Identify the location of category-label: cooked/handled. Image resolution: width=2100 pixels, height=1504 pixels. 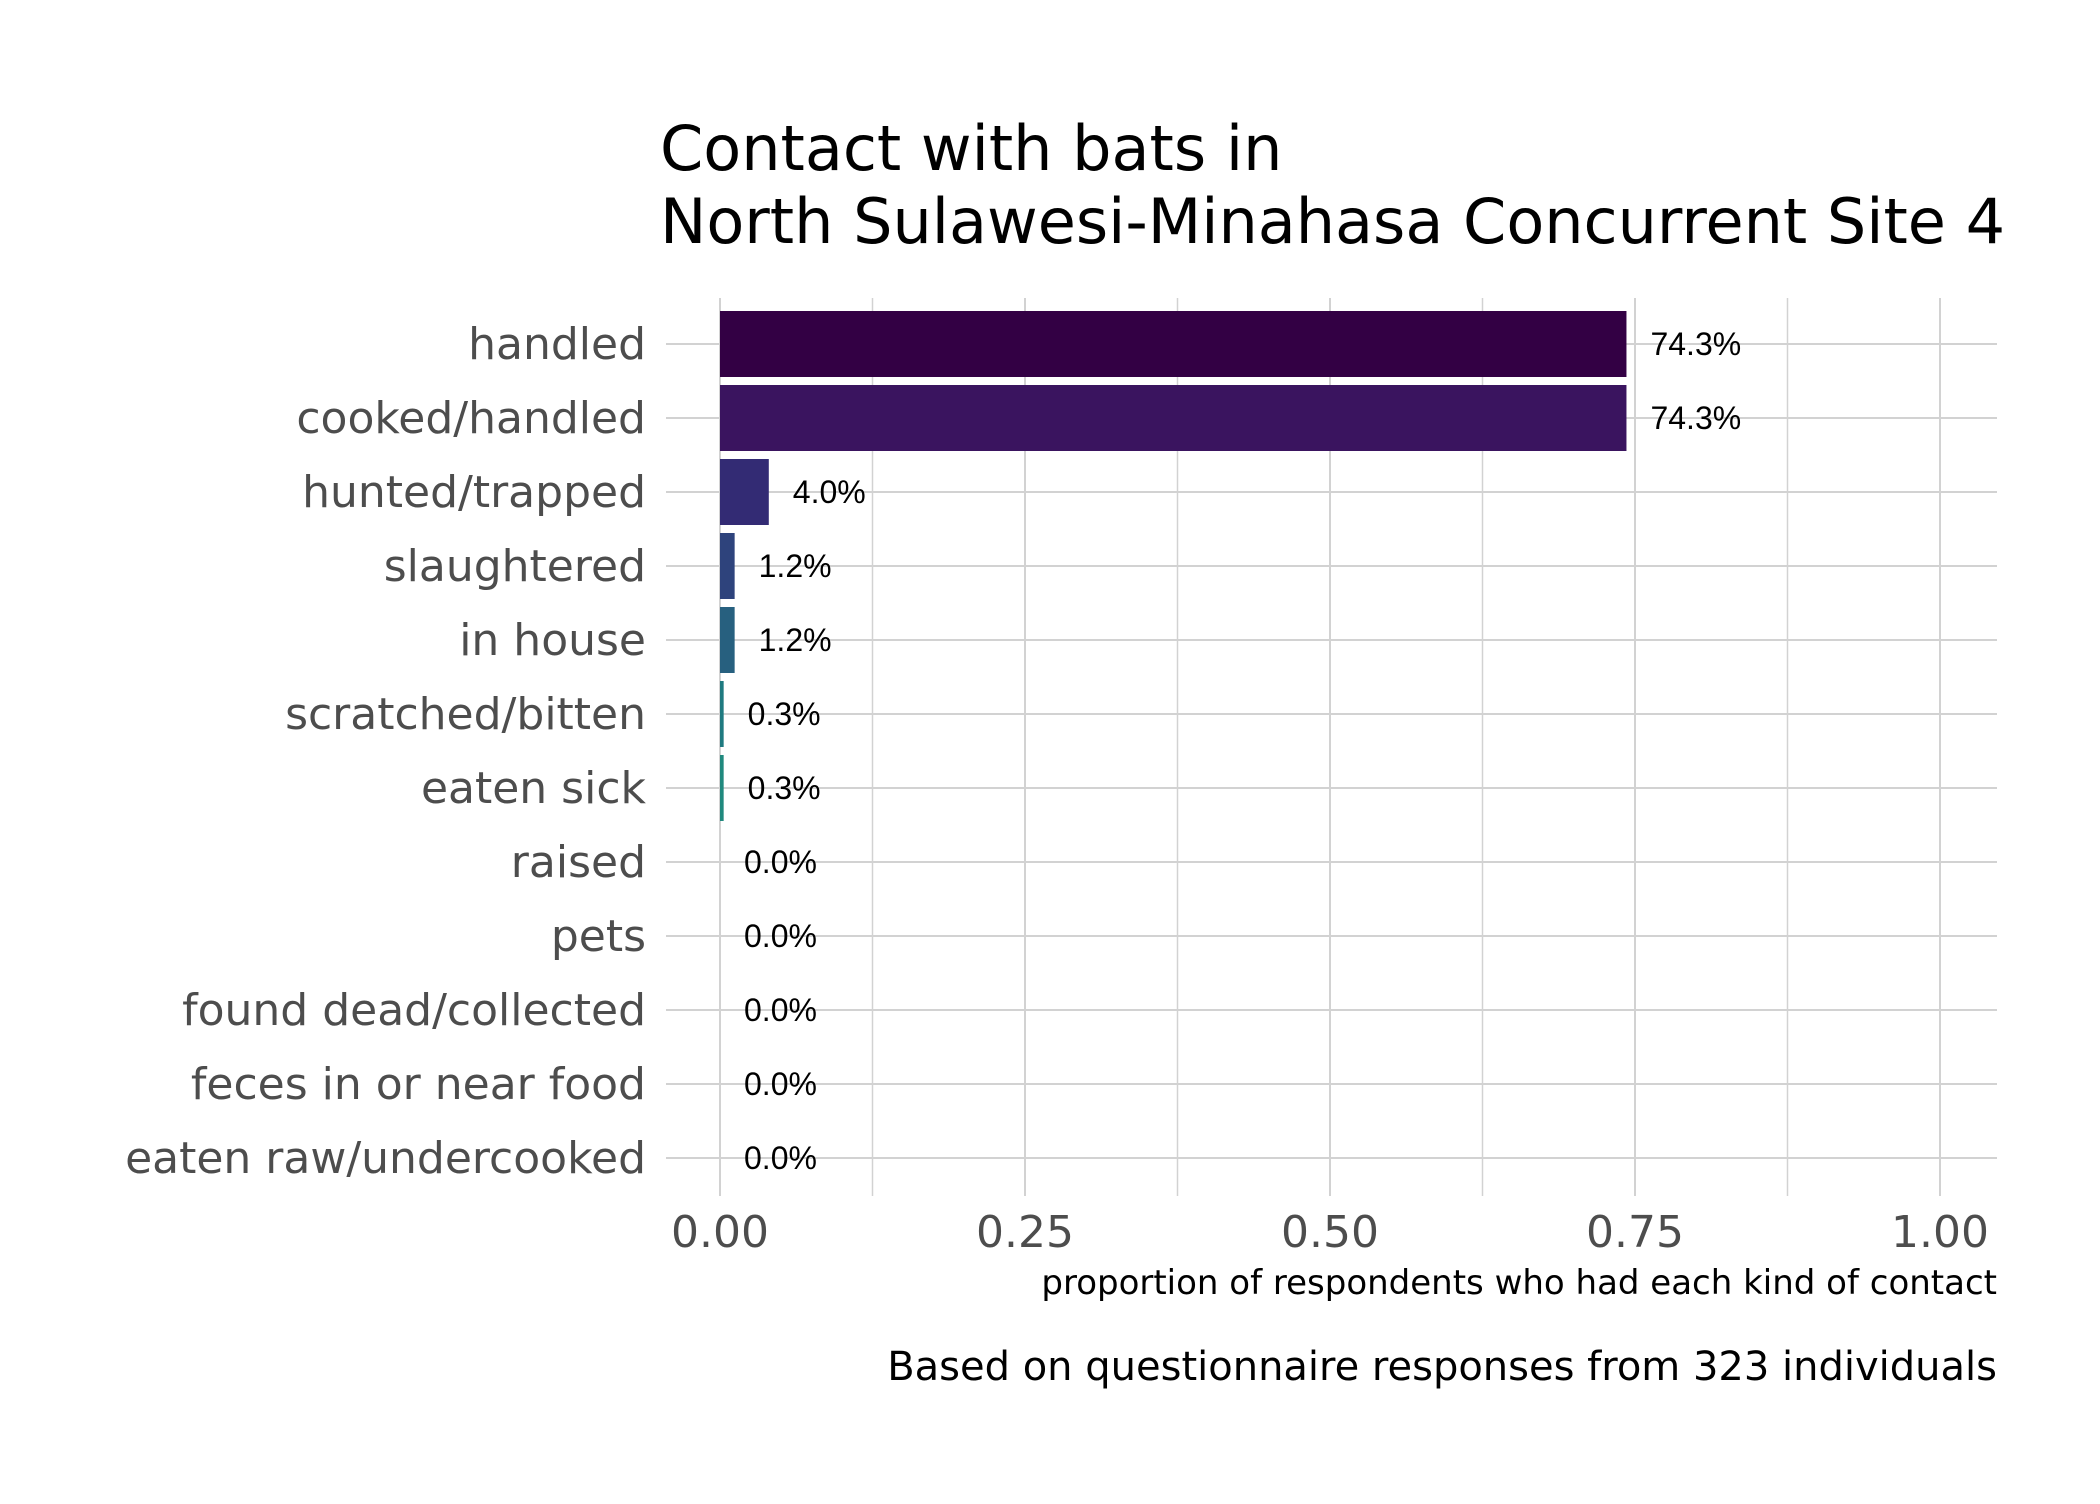
(471, 418).